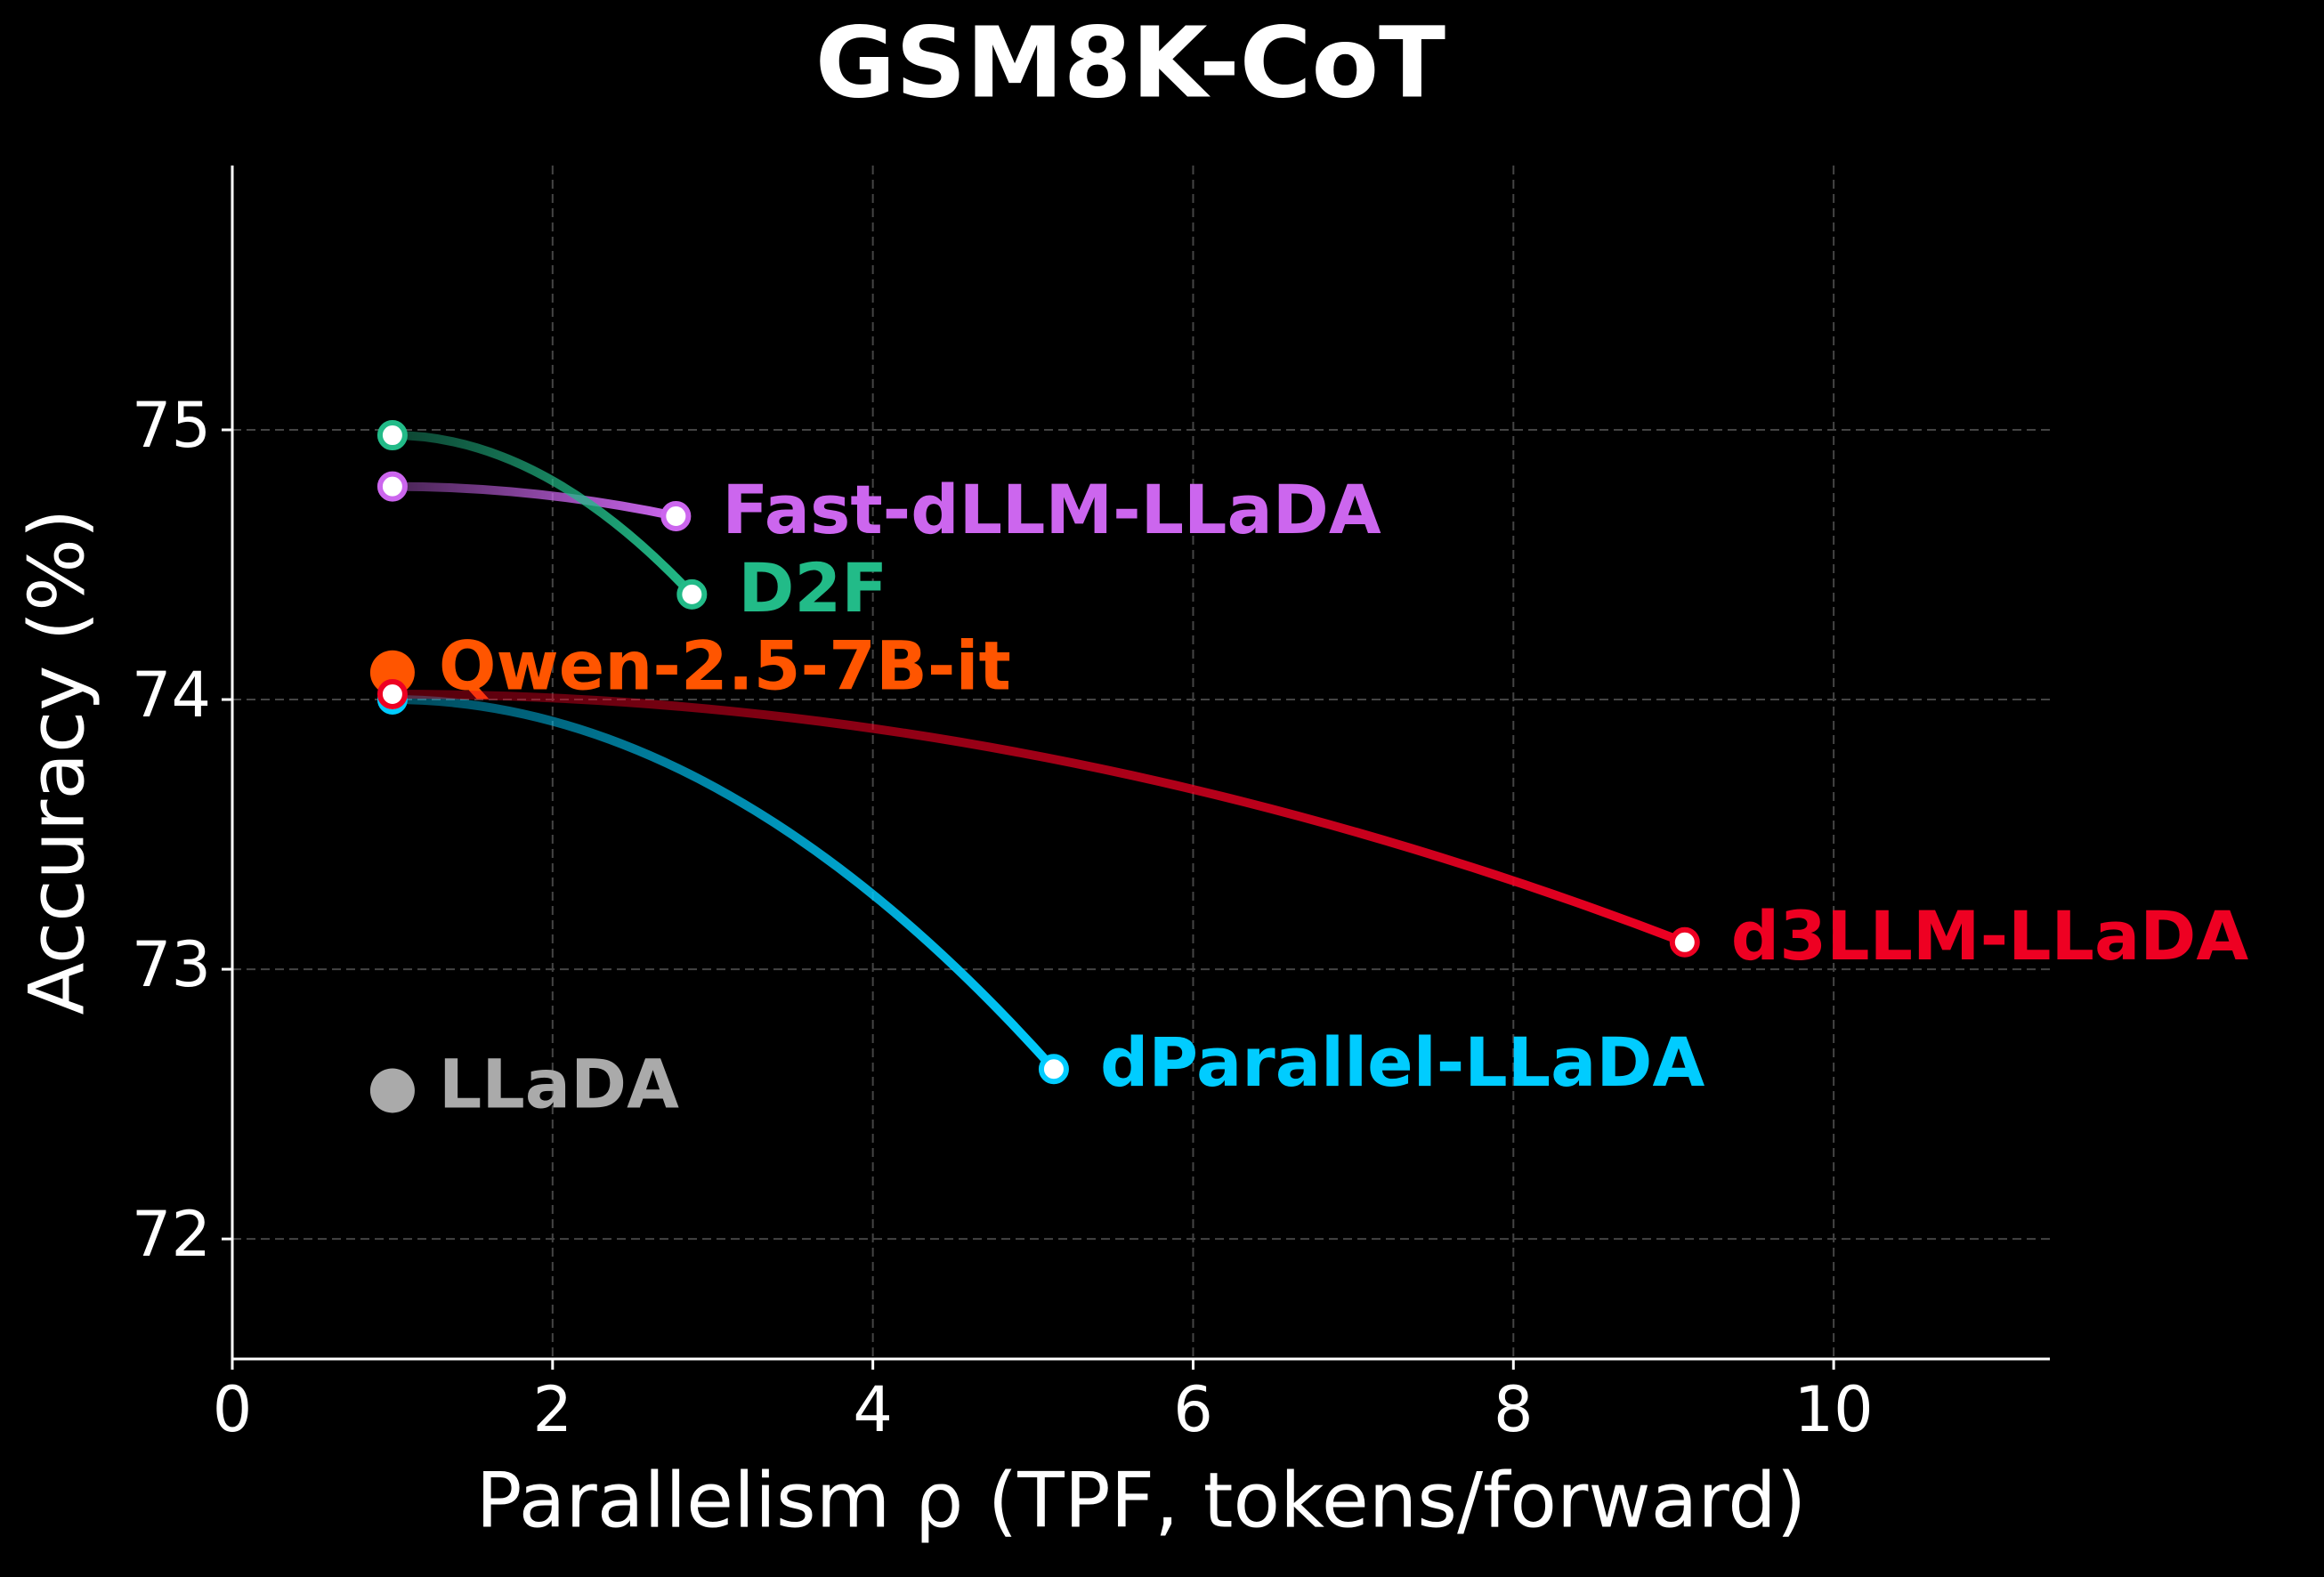  Describe the element at coordinates (171, 426) in the screenshot. I see `y-tick-label: 75` at that location.